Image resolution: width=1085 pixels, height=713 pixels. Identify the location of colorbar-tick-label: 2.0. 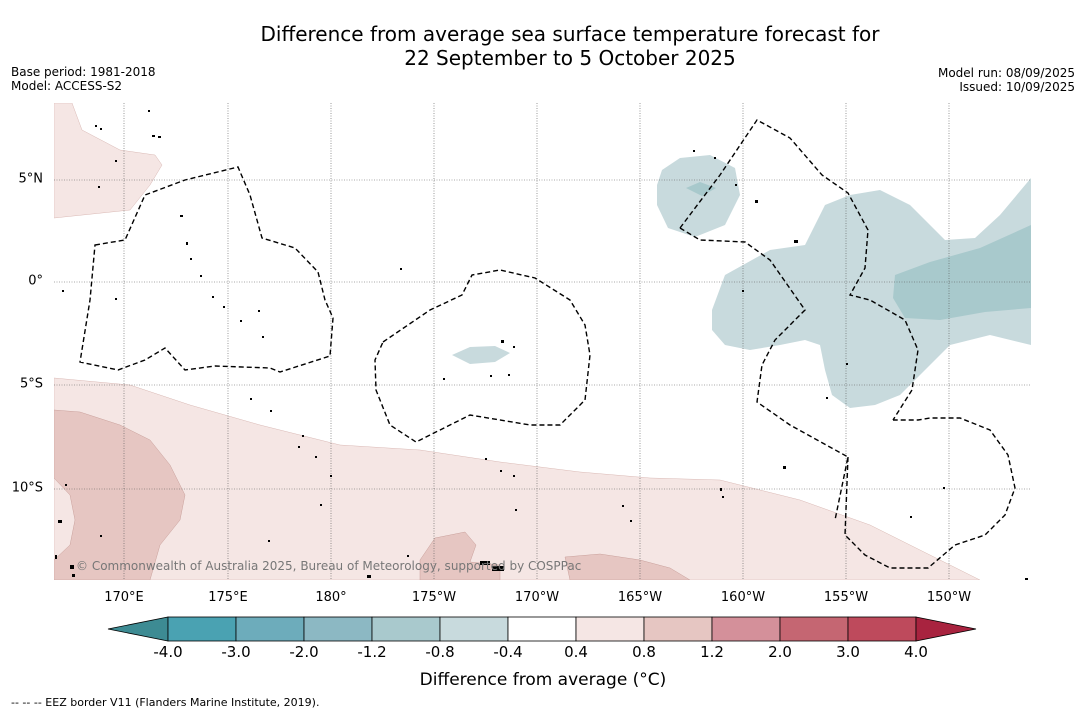
(780, 652).